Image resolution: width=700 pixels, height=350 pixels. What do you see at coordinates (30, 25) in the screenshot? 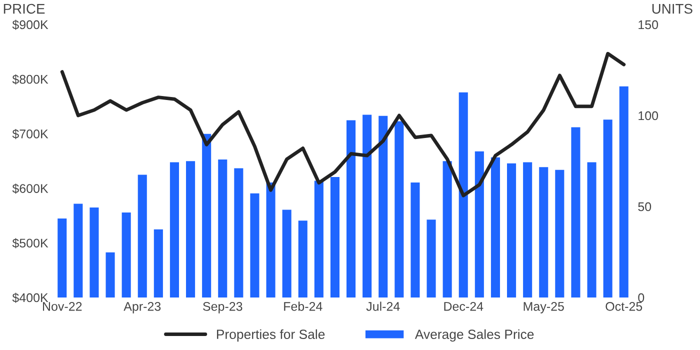
I see `y-tick-label: $900K` at bounding box center [30, 25].